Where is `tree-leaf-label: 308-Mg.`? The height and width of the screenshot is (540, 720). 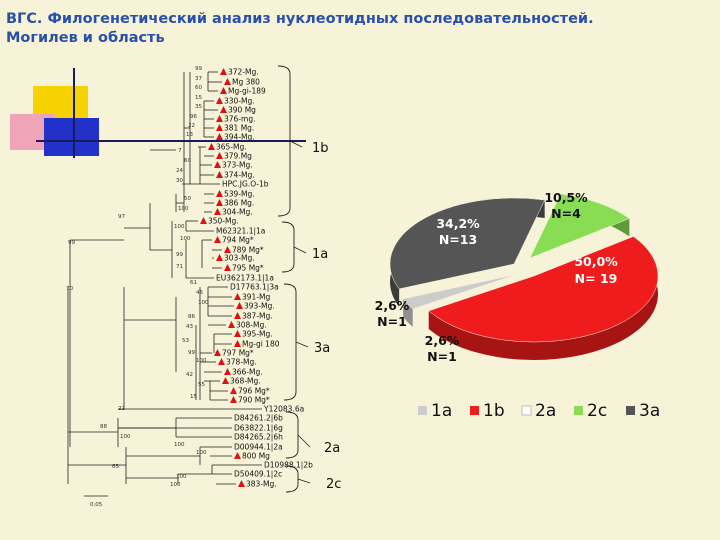
tree-leaf-label: 308-Mg. is located at coordinates (251, 325).